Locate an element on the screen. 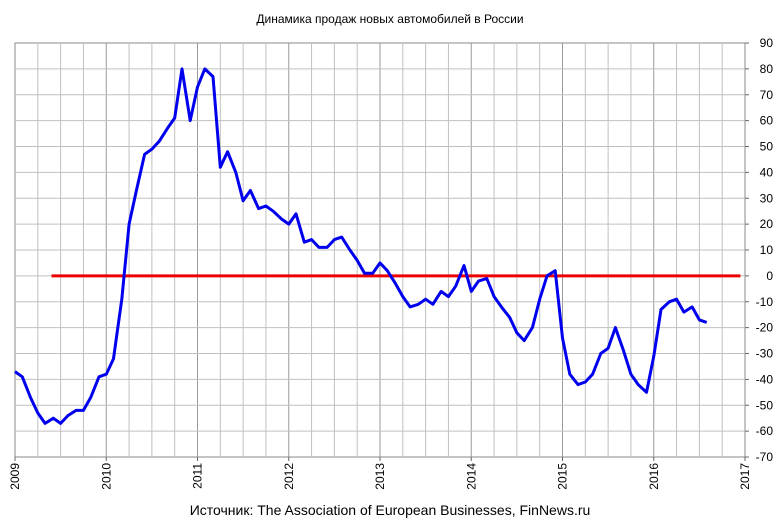 This screenshot has width=780, height=527. y-tick-label: 50 is located at coordinates (767, 147).